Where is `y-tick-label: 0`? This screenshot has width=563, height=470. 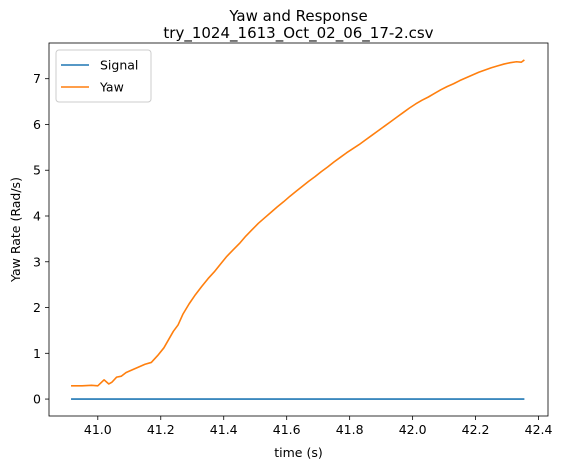 y-tick-label: 0 is located at coordinates (37, 399).